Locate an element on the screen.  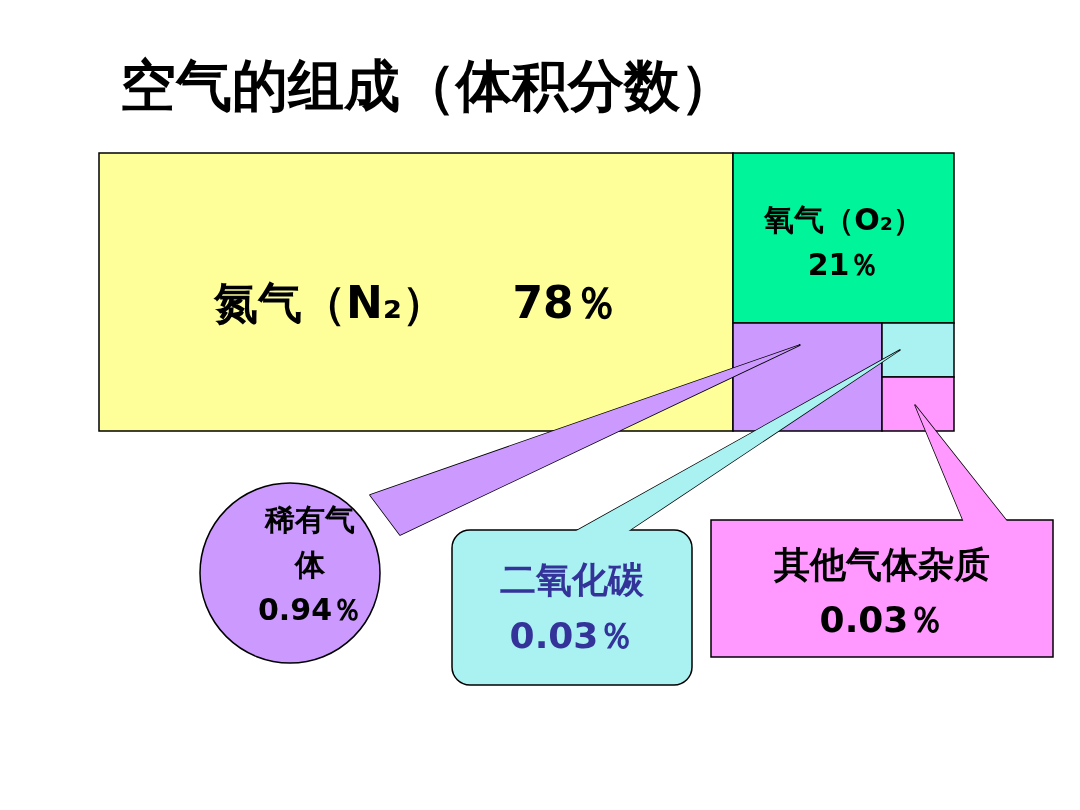
title: 空气的组成（体积分数） is located at coordinates (428, 85).